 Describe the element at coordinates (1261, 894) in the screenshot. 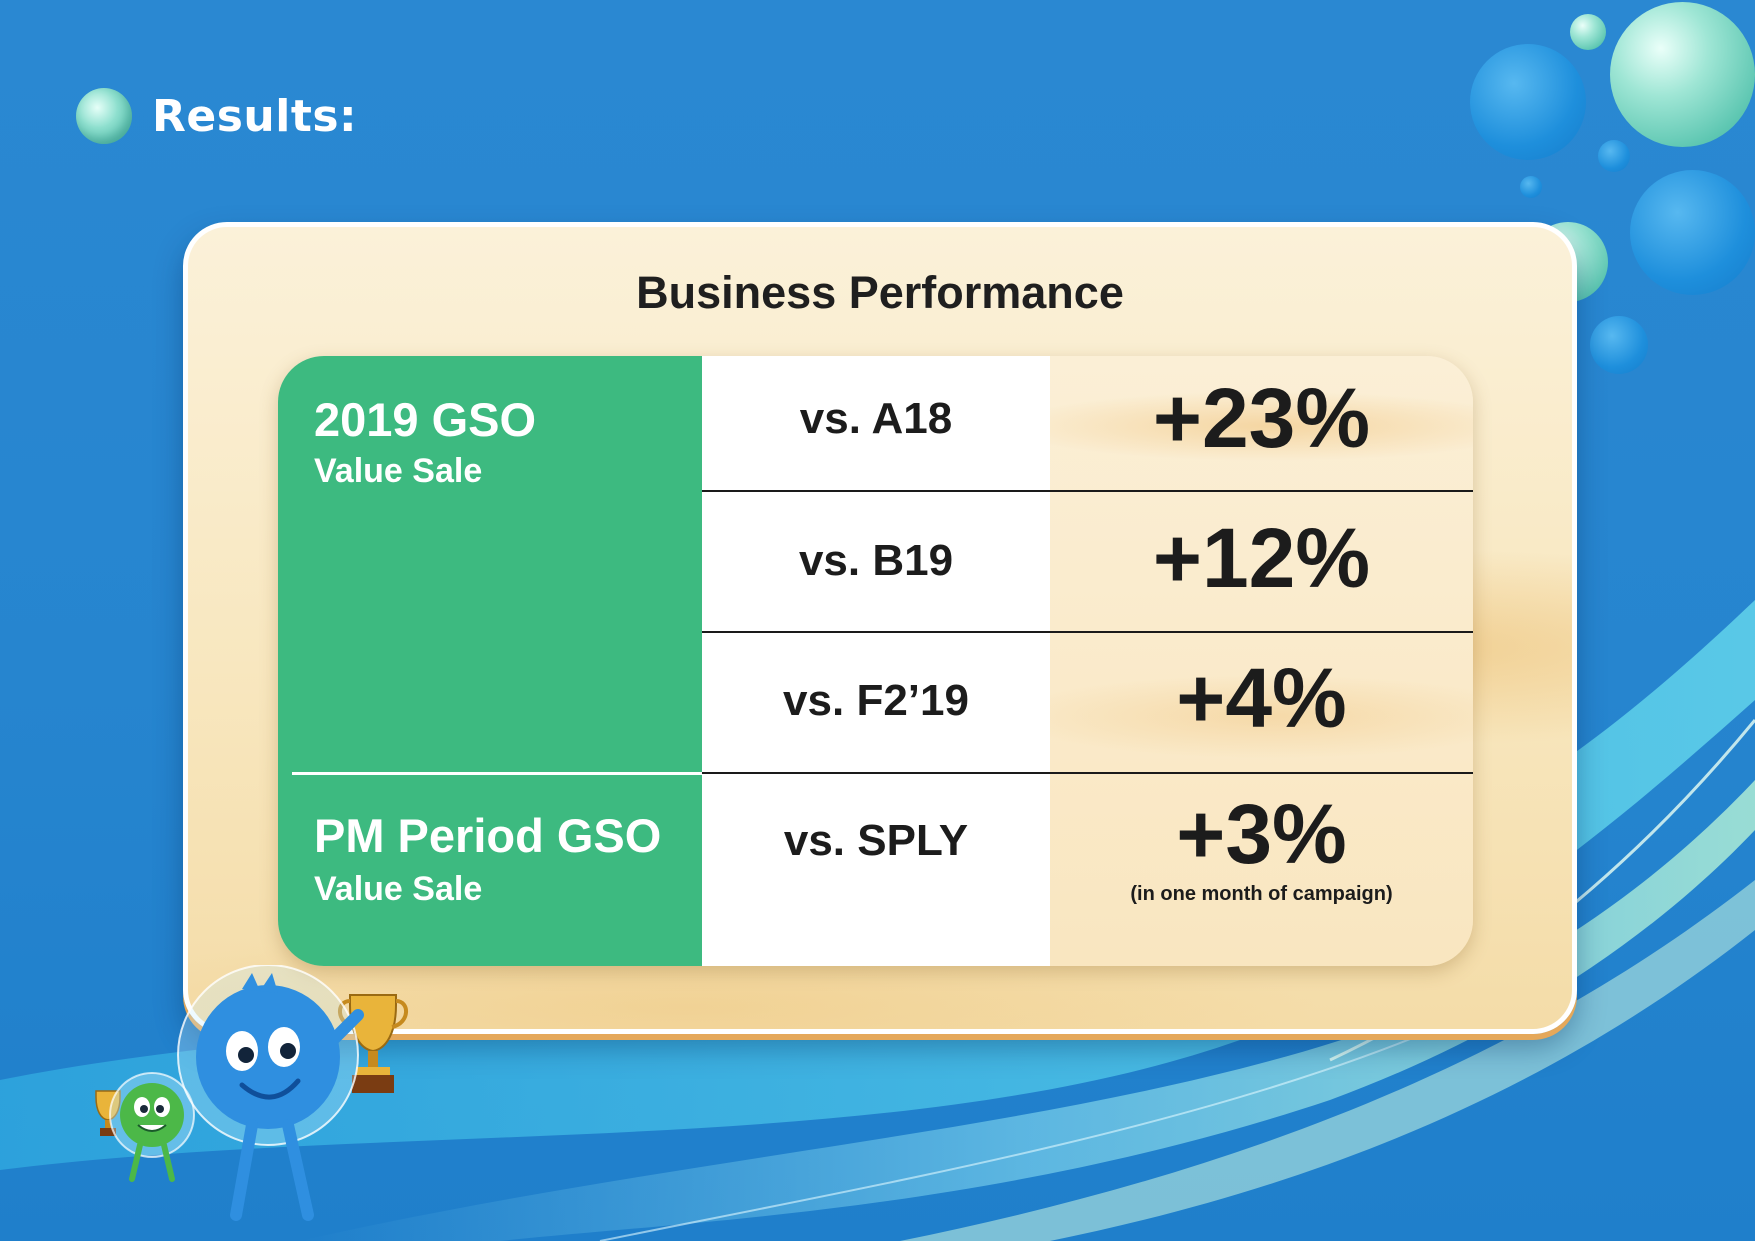

I see `campaign-note: (in one month of campaign)` at that location.